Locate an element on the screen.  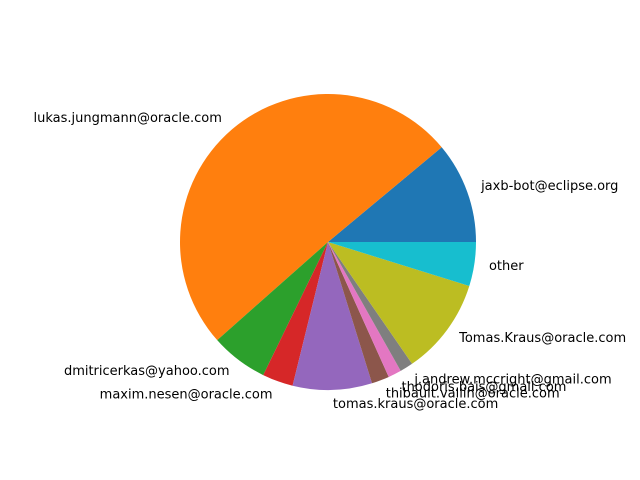
slice-label-jaxb-bot-eclipse-org: jaxb-bot@eclipse.org is located at coordinates (549, 186).